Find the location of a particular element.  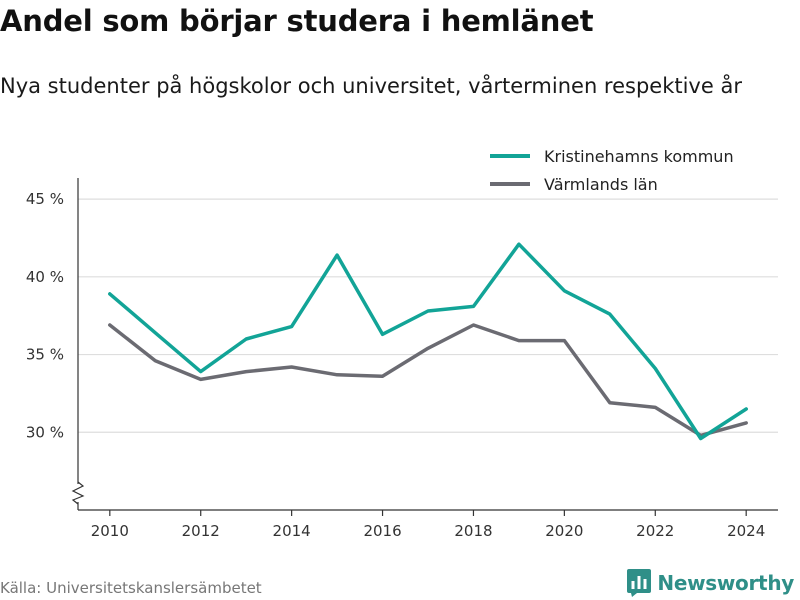

axis-break-icon is located at coordinates (78, 493).